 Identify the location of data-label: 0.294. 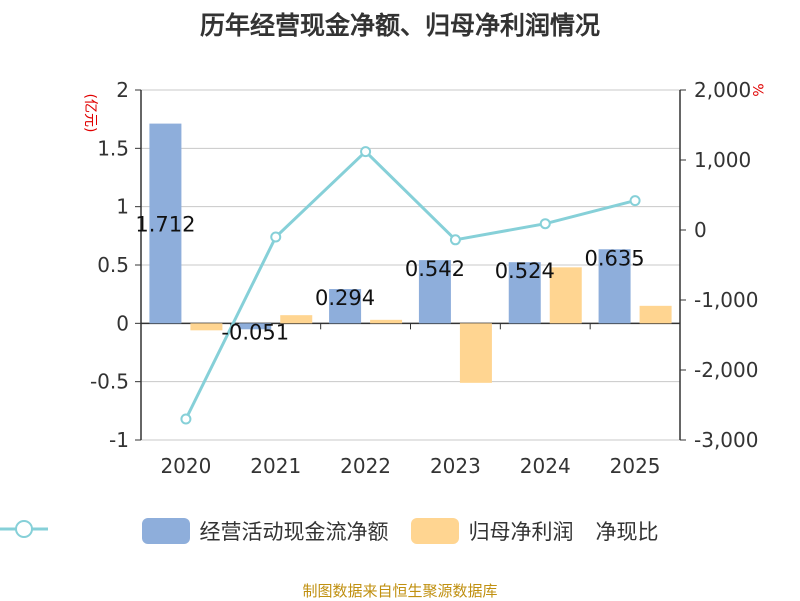
(345, 298).